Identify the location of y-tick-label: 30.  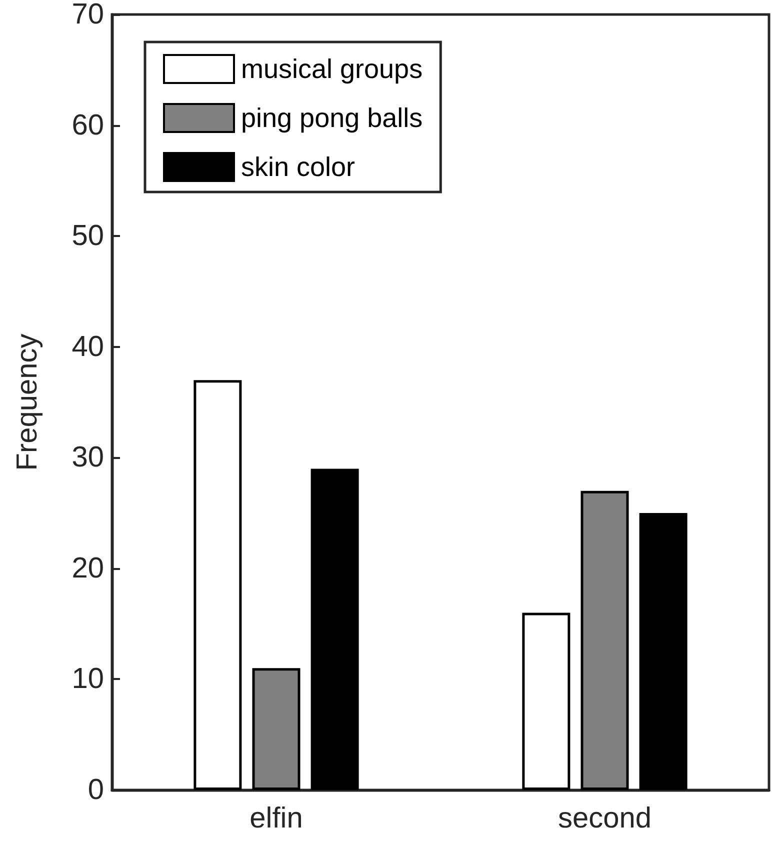
(88, 458).